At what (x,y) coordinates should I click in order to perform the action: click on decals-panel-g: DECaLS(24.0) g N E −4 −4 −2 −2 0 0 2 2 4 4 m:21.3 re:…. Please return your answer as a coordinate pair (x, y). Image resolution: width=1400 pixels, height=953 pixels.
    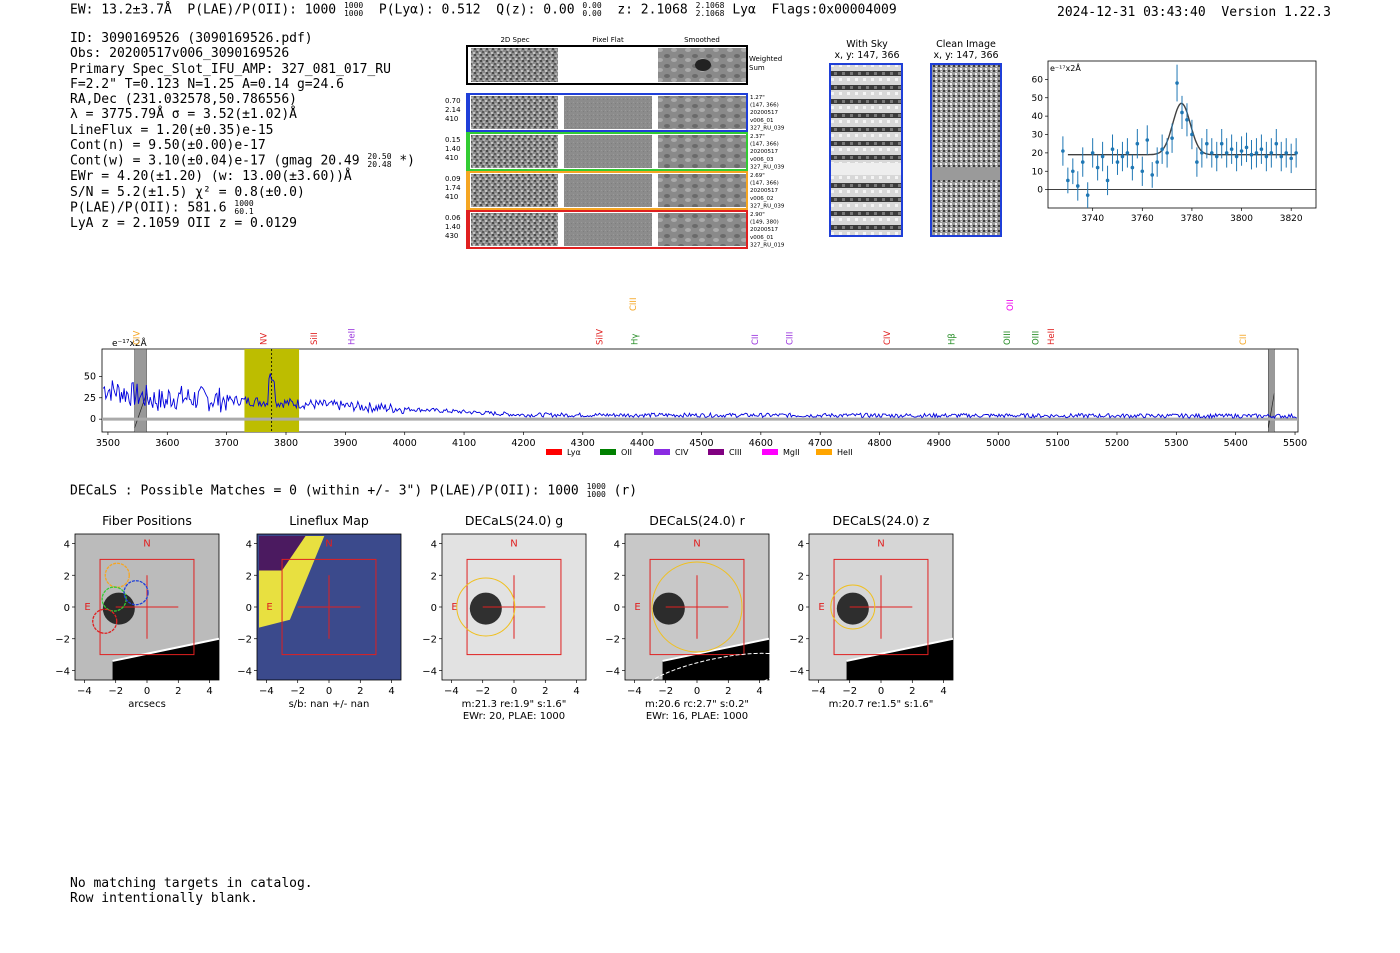
    Looking at the image, I should click on (504, 617).